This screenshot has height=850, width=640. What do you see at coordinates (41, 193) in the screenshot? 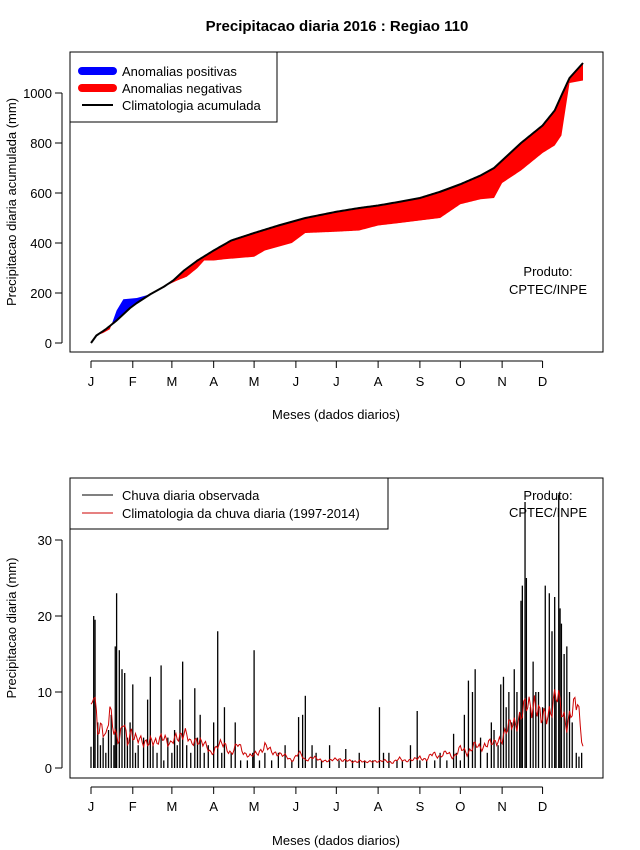
I see `y-tick-label: 600` at bounding box center [41, 193].